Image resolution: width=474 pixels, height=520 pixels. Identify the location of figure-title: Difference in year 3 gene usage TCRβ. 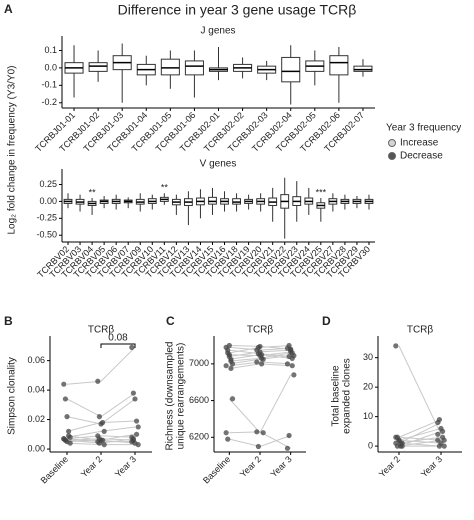
(237, 10).